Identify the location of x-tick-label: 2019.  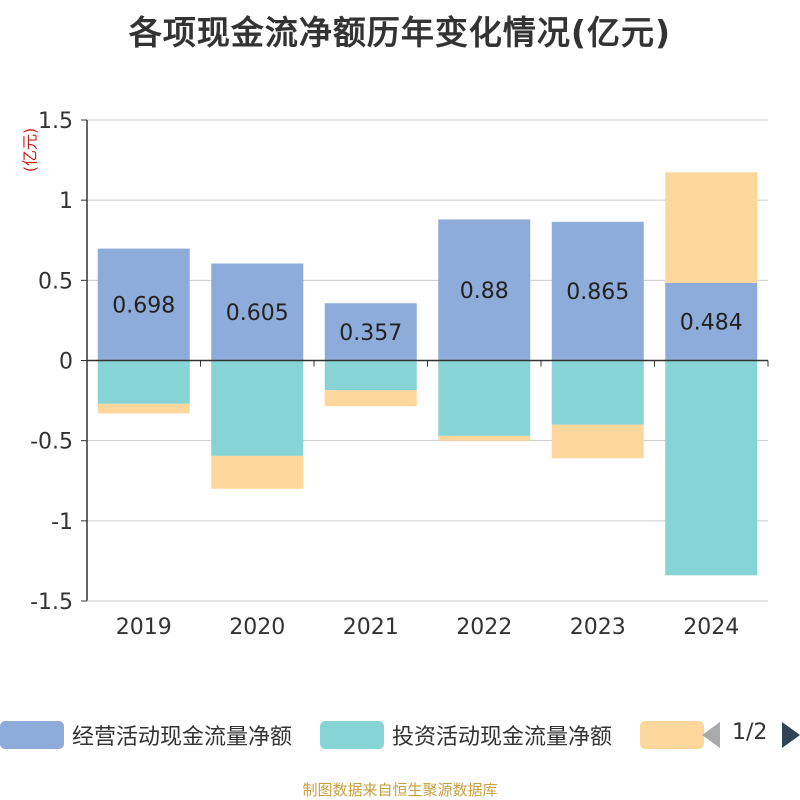
(144, 627).